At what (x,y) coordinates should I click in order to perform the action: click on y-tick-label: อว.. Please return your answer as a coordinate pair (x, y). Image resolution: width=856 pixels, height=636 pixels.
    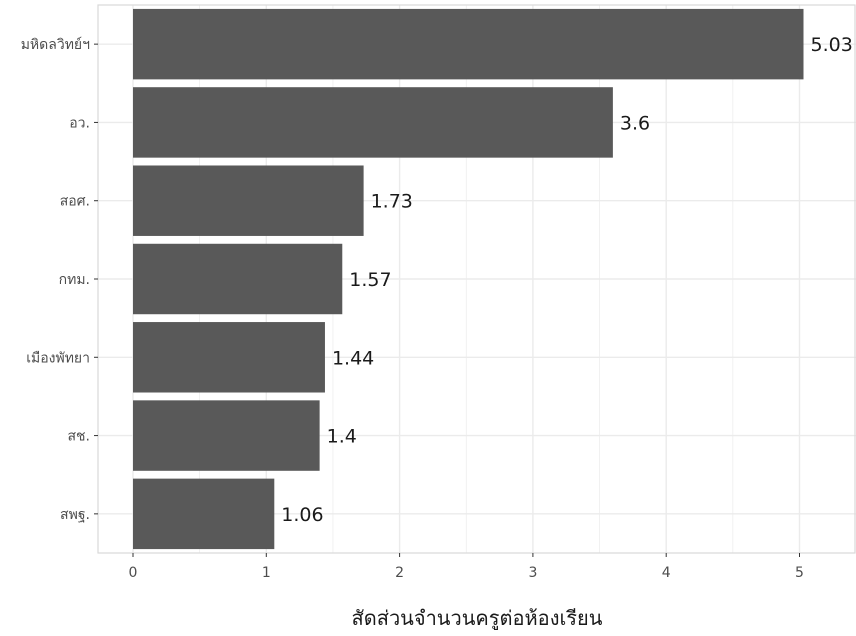
    Looking at the image, I should click on (79, 123).